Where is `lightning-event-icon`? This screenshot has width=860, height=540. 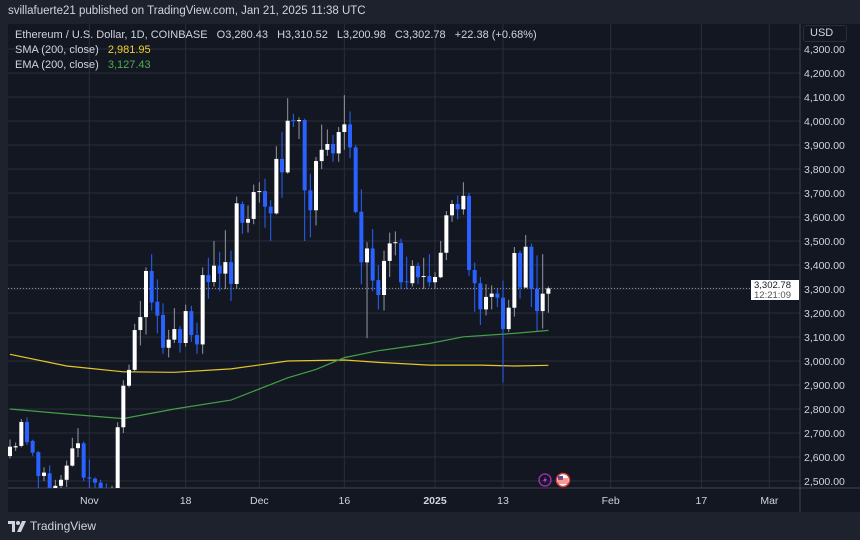
lightning-event-icon is located at coordinates (545, 480).